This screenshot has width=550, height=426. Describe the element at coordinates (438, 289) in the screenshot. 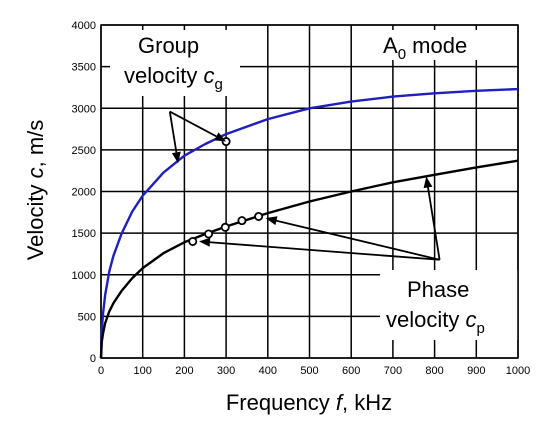

I see `phase-velocity-label-line1: Phase` at that location.